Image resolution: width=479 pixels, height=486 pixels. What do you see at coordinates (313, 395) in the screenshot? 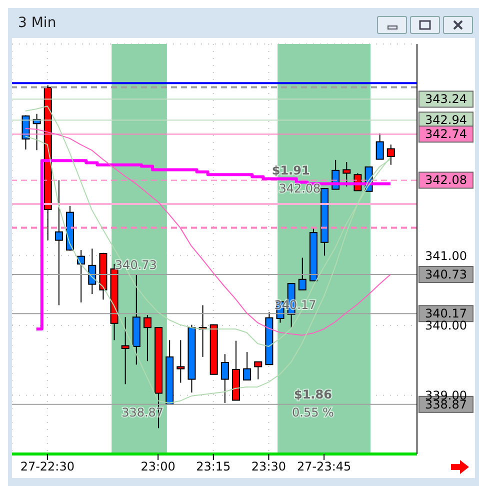
I see `annotation: $1.86` at bounding box center [313, 395].